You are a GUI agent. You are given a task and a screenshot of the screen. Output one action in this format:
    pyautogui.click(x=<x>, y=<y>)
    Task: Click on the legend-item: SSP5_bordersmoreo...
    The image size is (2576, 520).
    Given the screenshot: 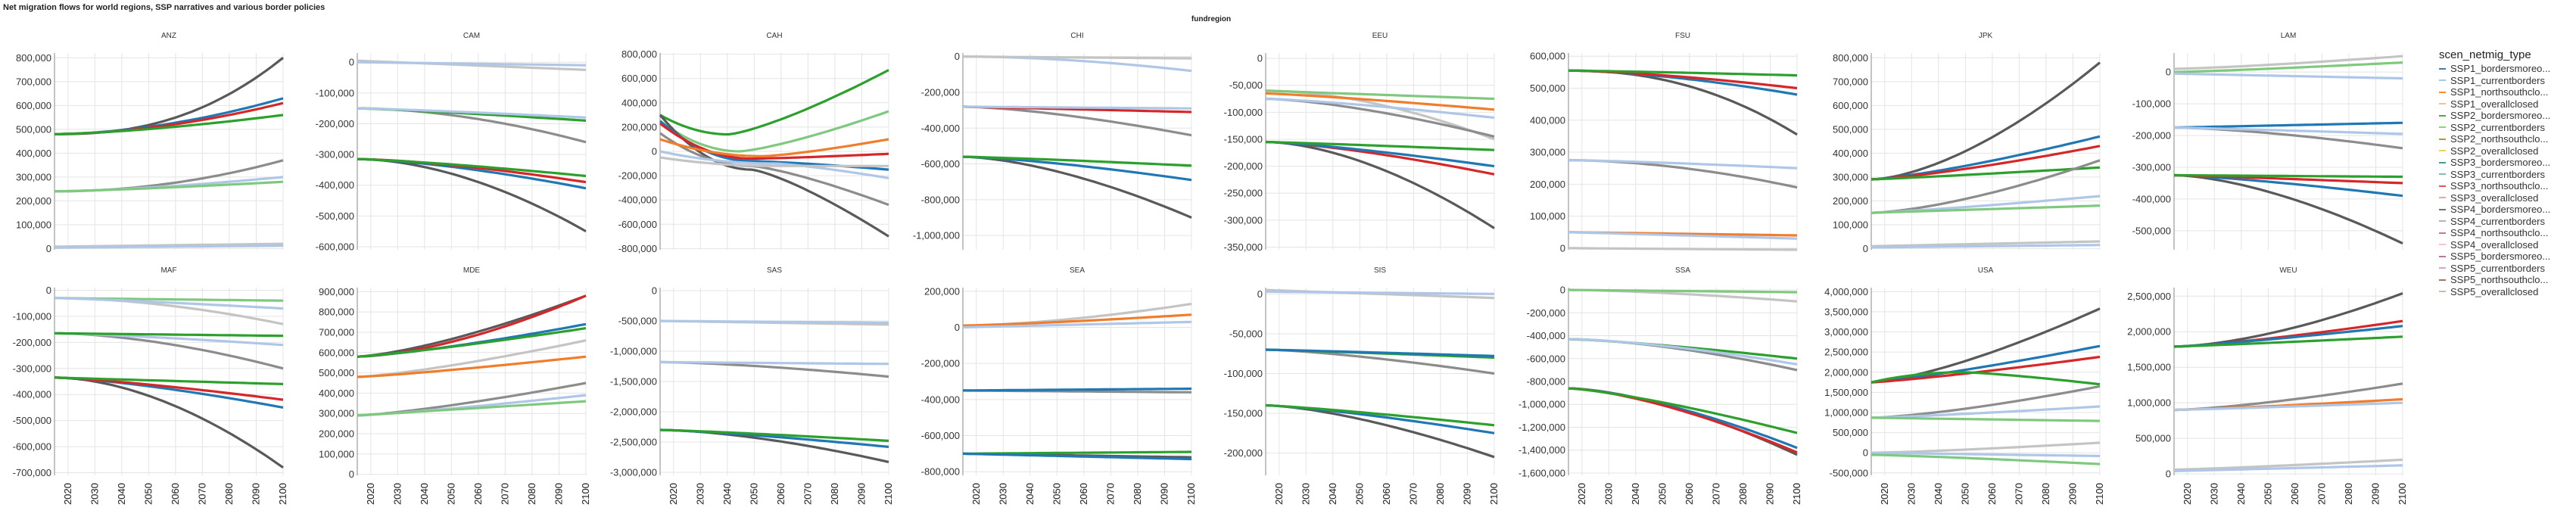 What is the action you would take?
    pyautogui.click(x=2494, y=257)
    